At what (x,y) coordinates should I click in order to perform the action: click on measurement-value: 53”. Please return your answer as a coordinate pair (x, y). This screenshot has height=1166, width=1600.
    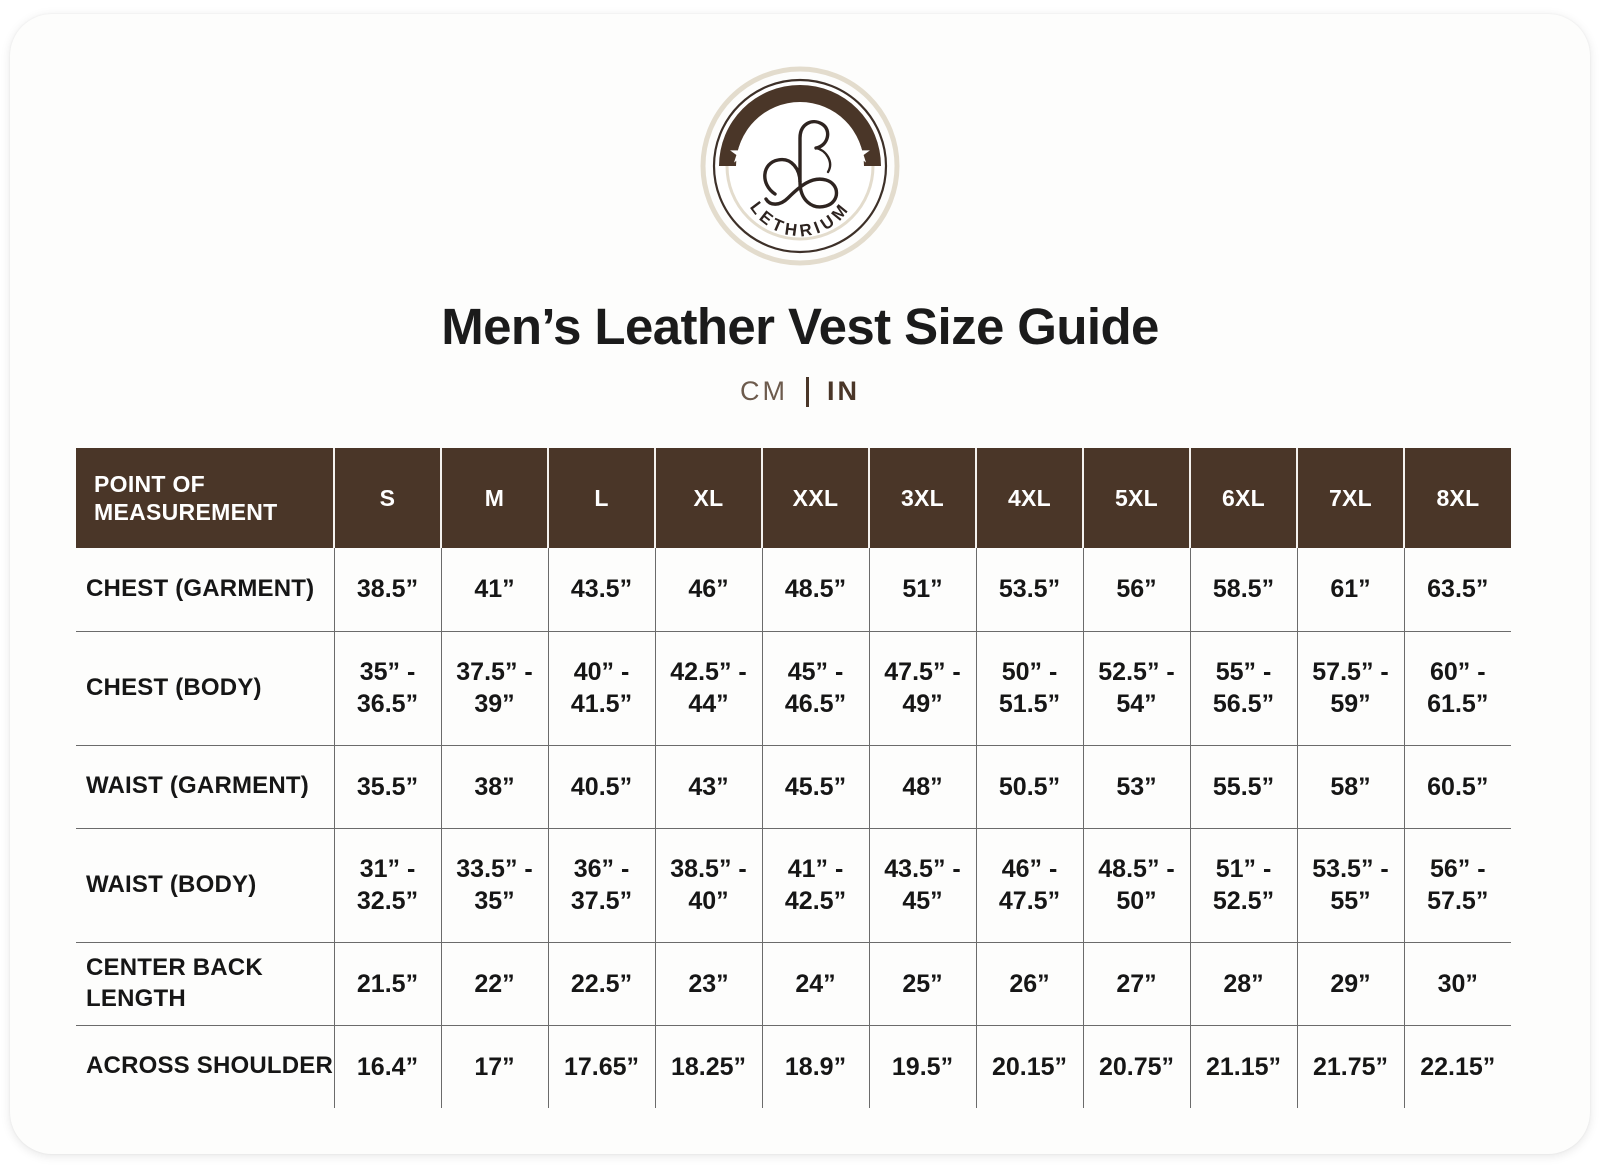
    Looking at the image, I should click on (1137, 787).